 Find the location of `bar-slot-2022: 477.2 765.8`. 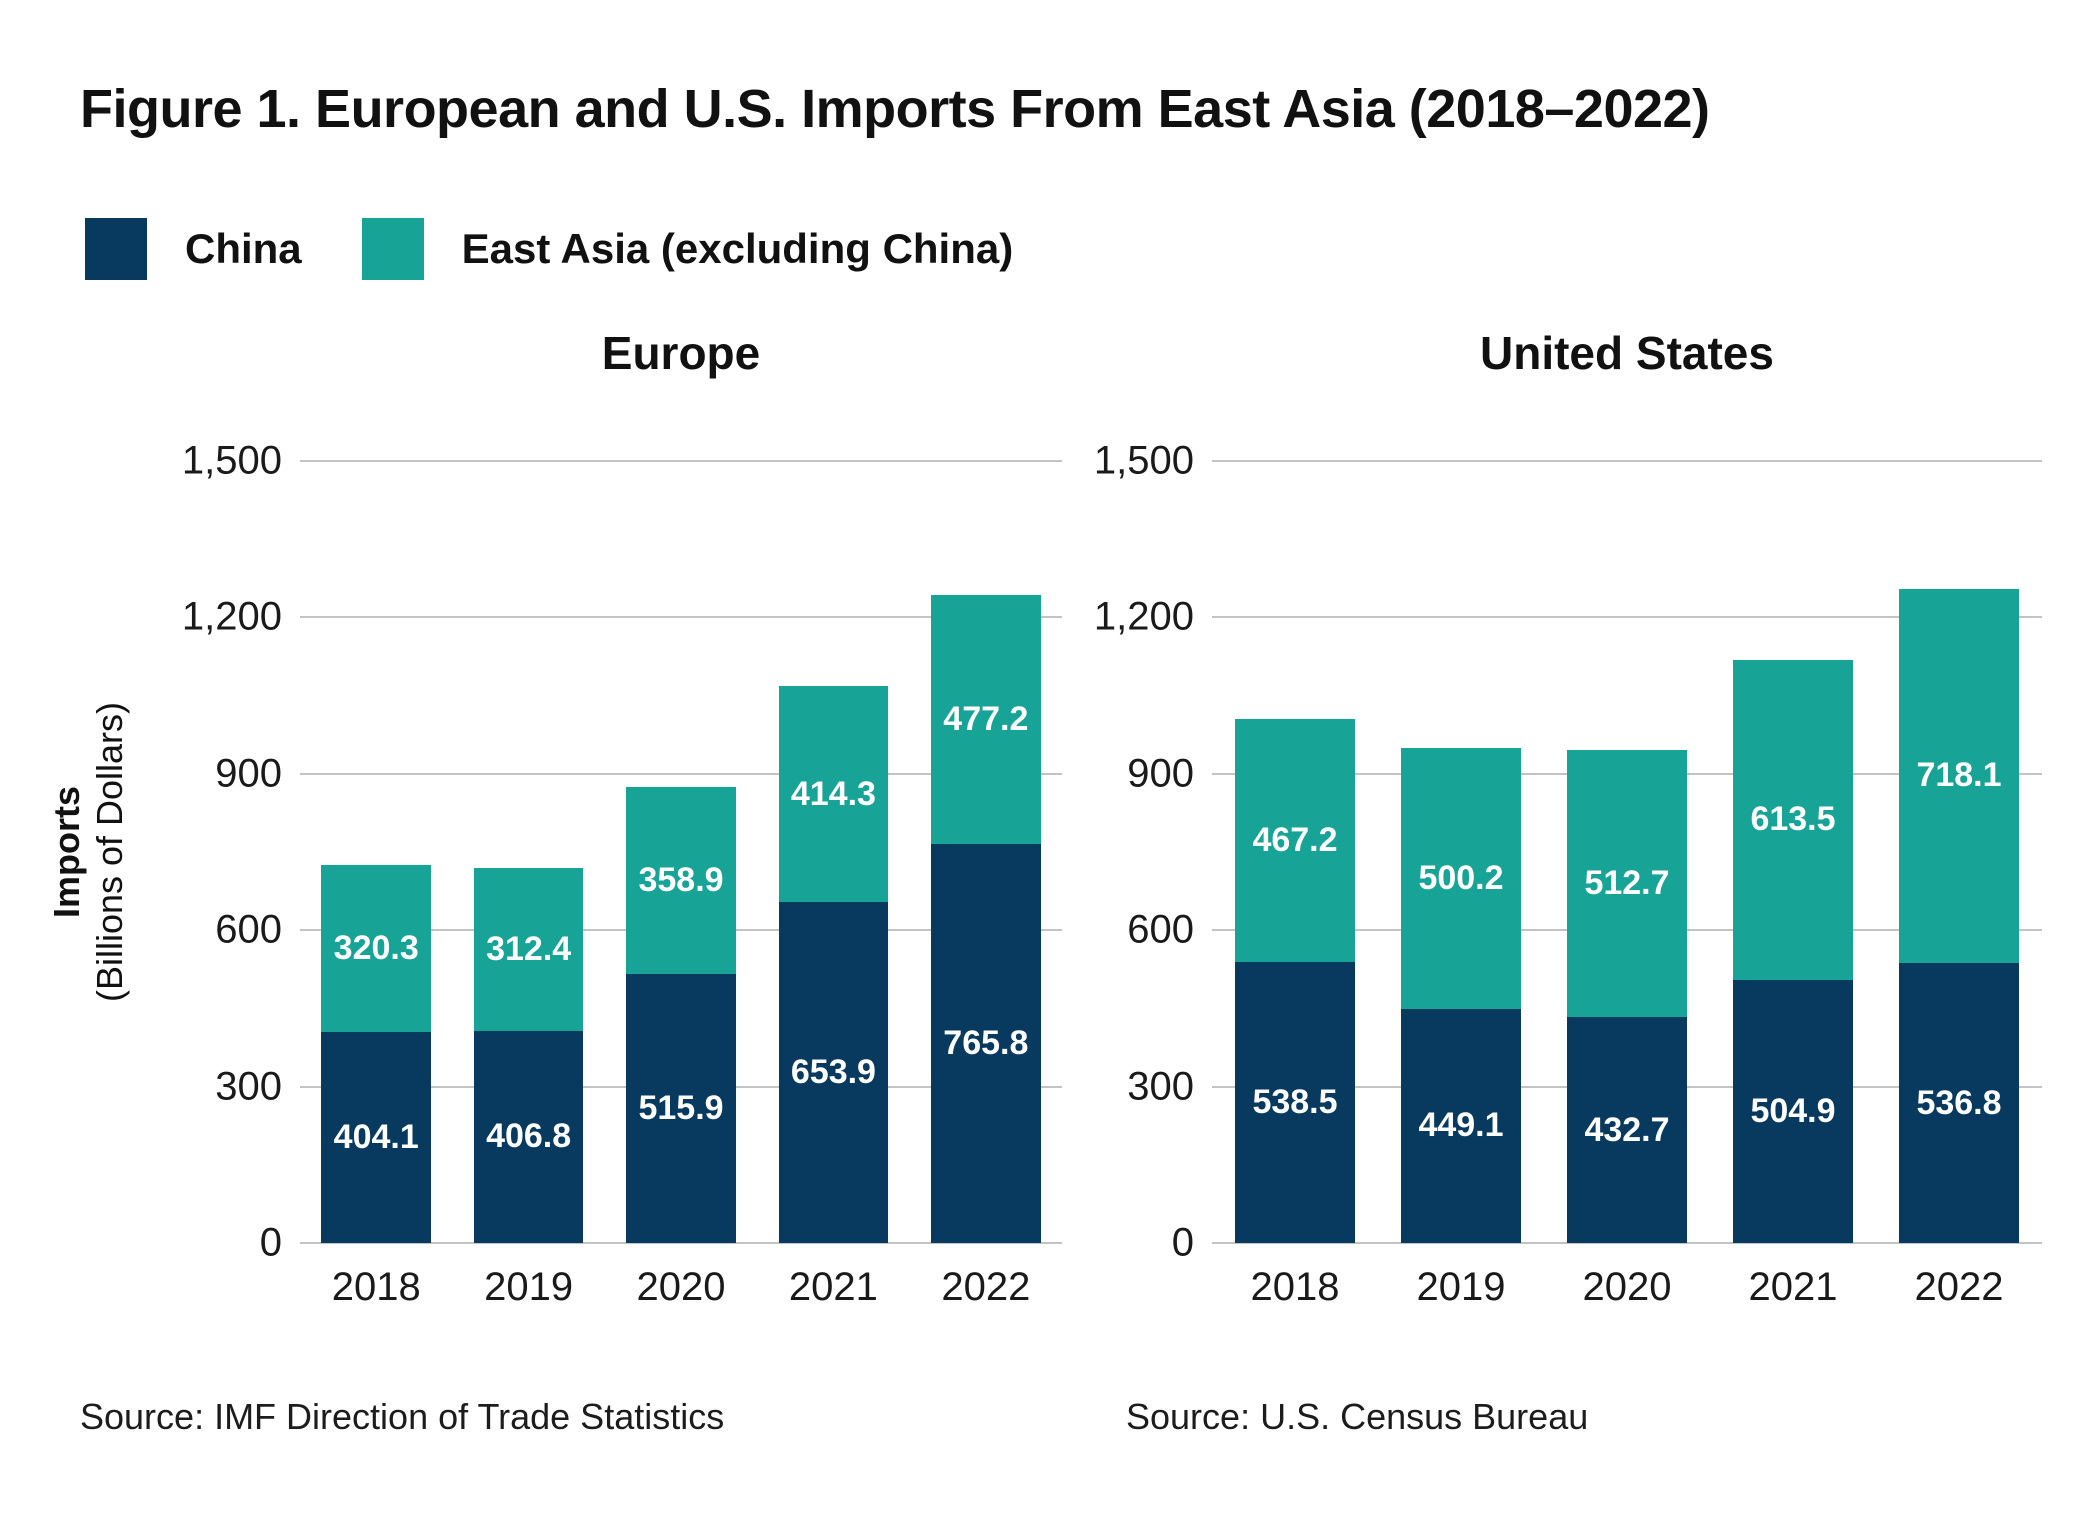

bar-slot-2022: 477.2 765.8 is located at coordinates (986, 852).